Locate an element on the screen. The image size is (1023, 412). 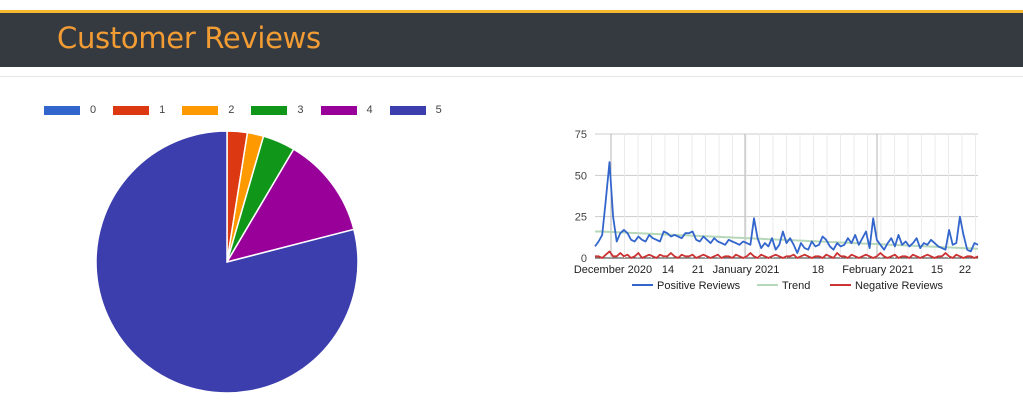
legend-label: 1 is located at coordinates (162, 110).